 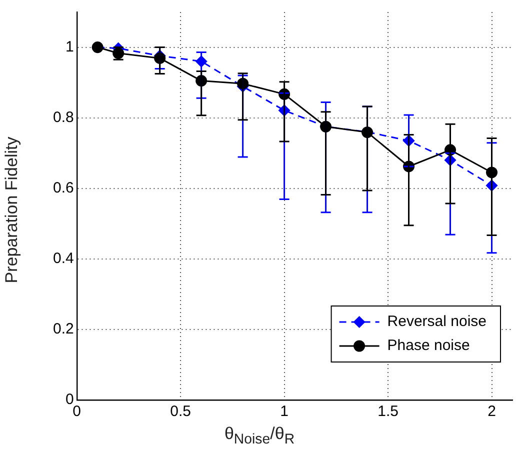 I want to click on x-tick-label: 1.5, so click(x=388, y=411).